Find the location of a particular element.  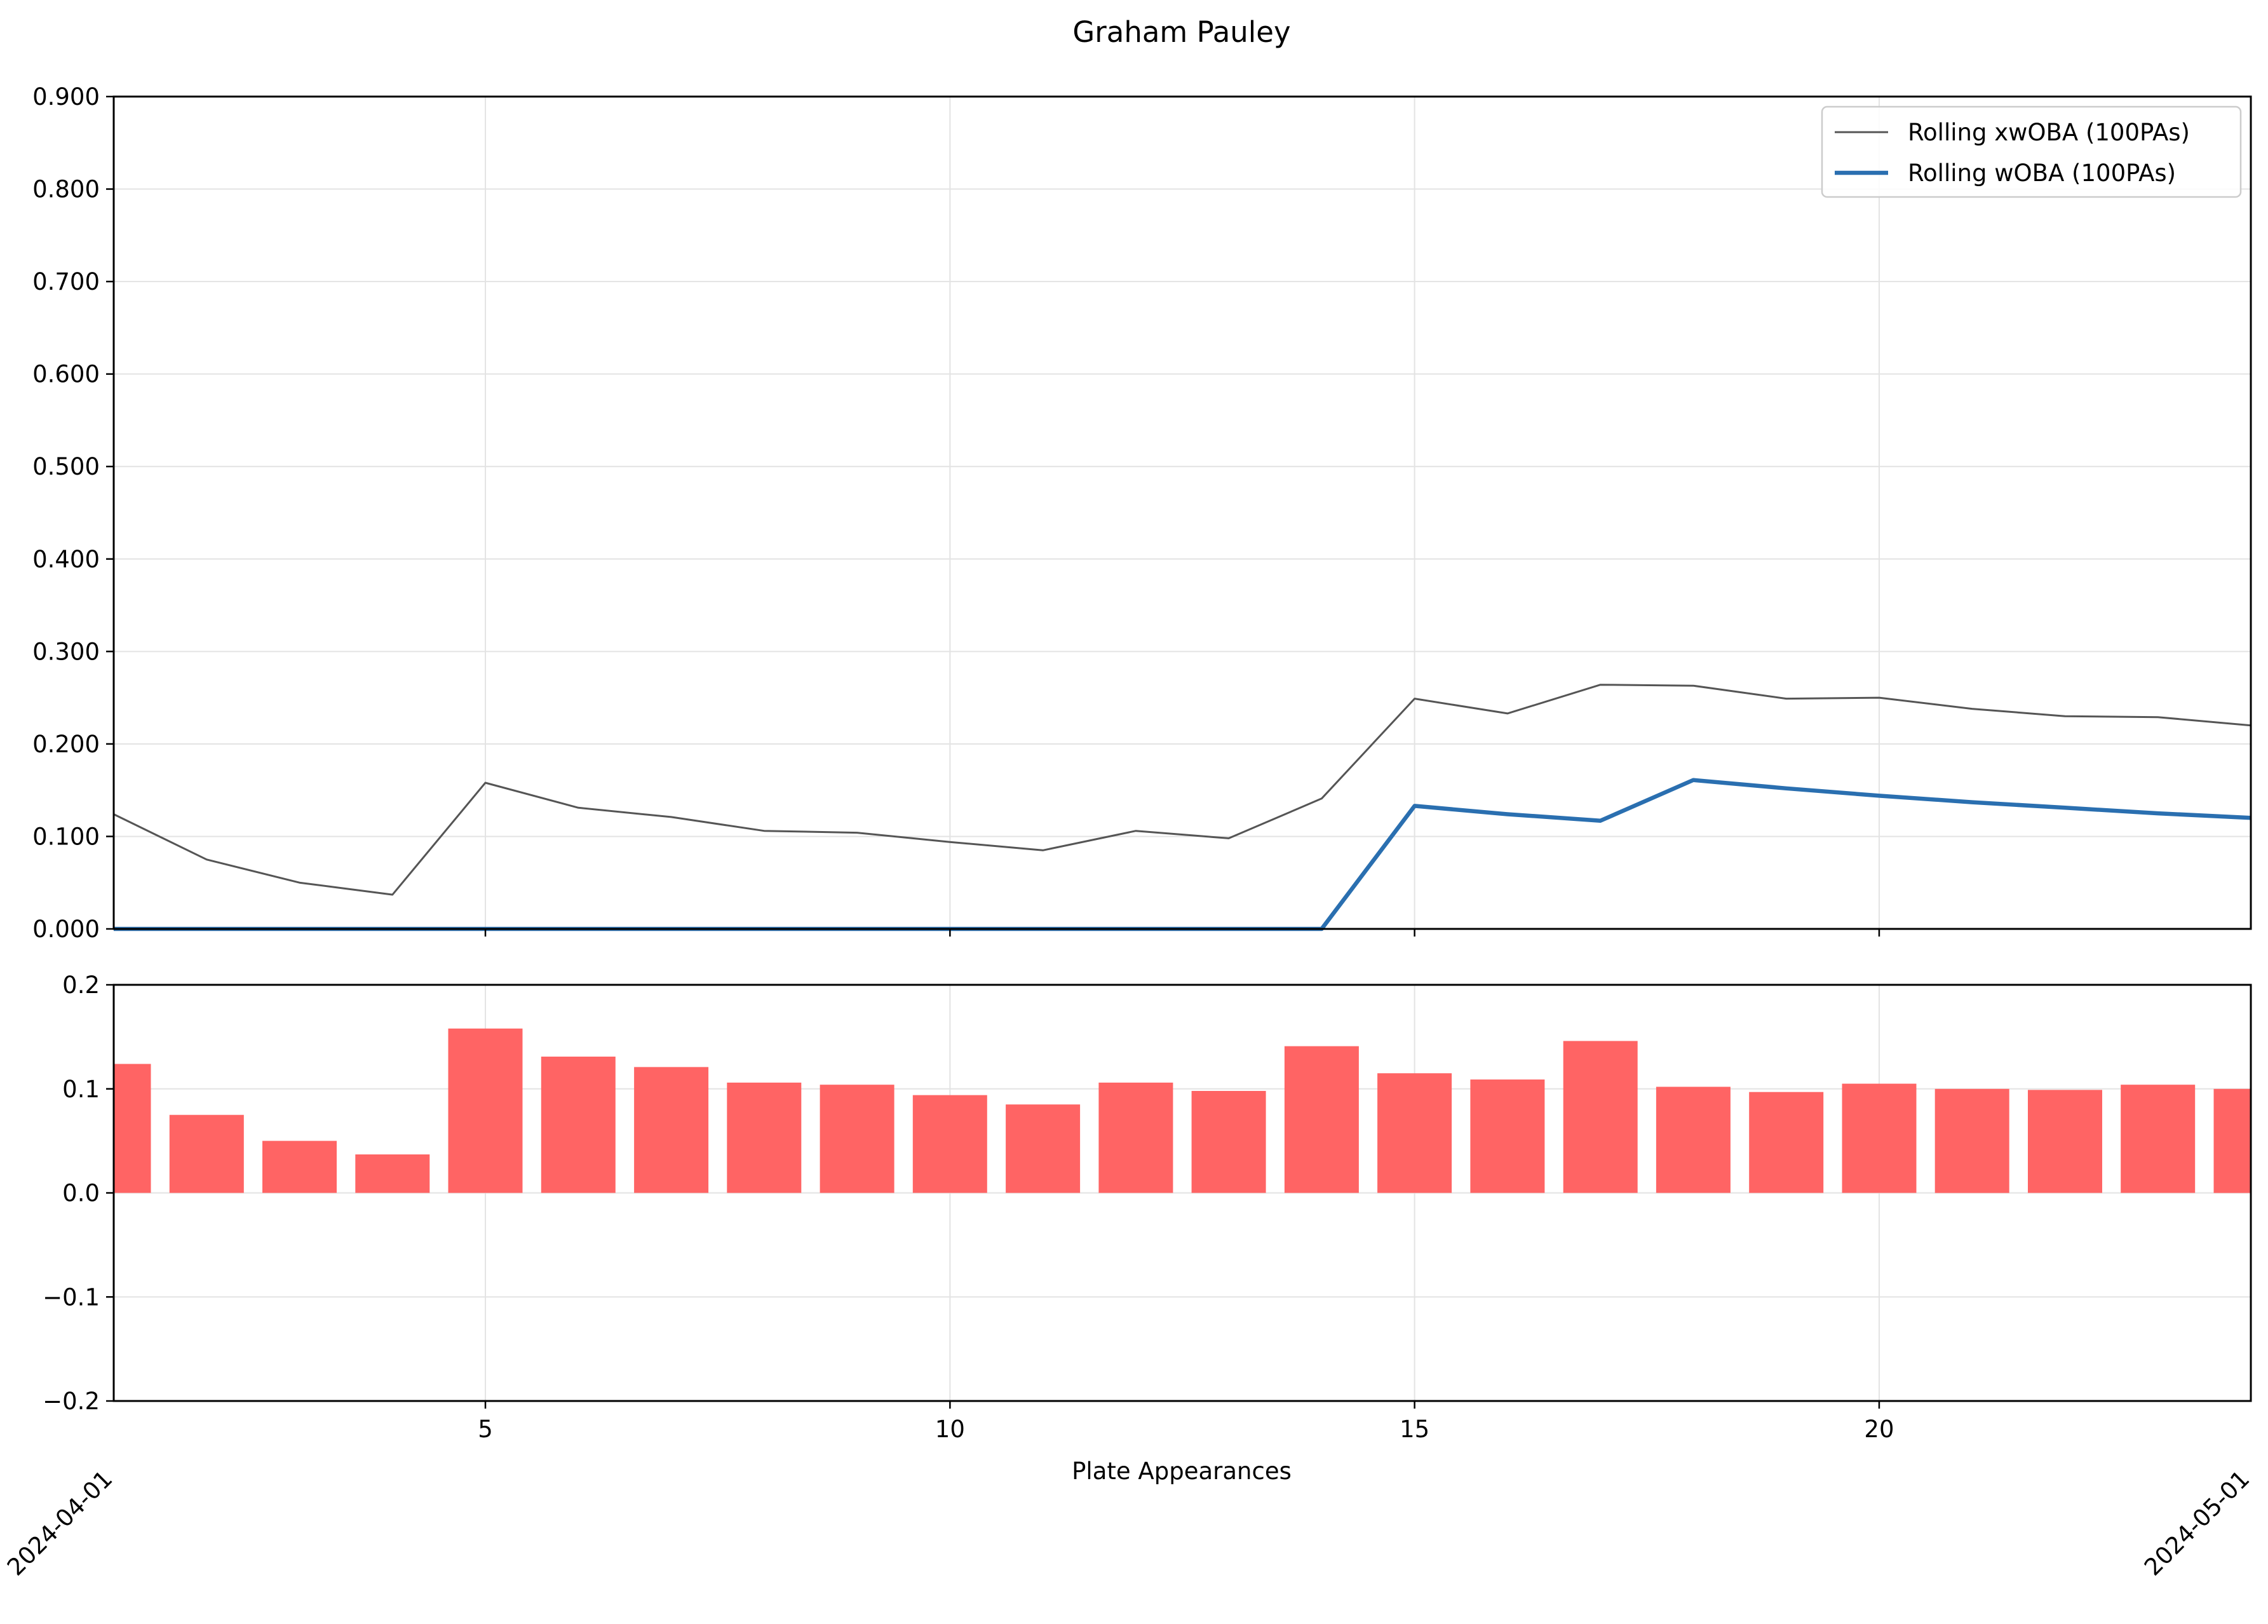

top-y-tick-label: 0.700 is located at coordinates (66, 281).